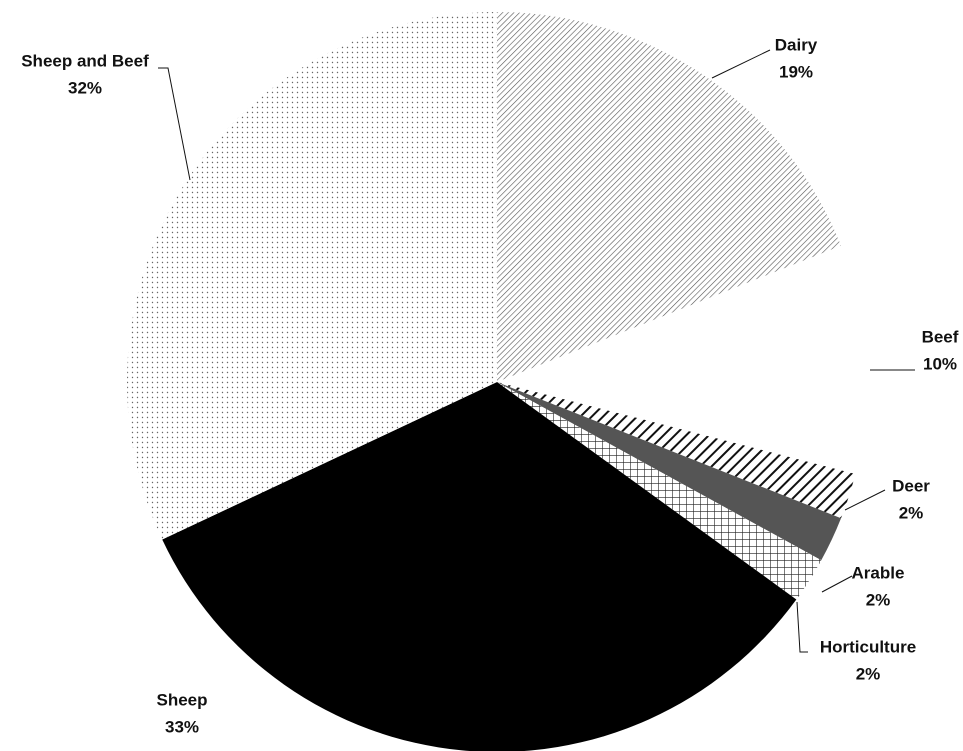 The width and height of the screenshot is (963, 751). Describe the element at coordinates (182, 726) in the screenshot. I see `slice-value-label: 33%` at that location.